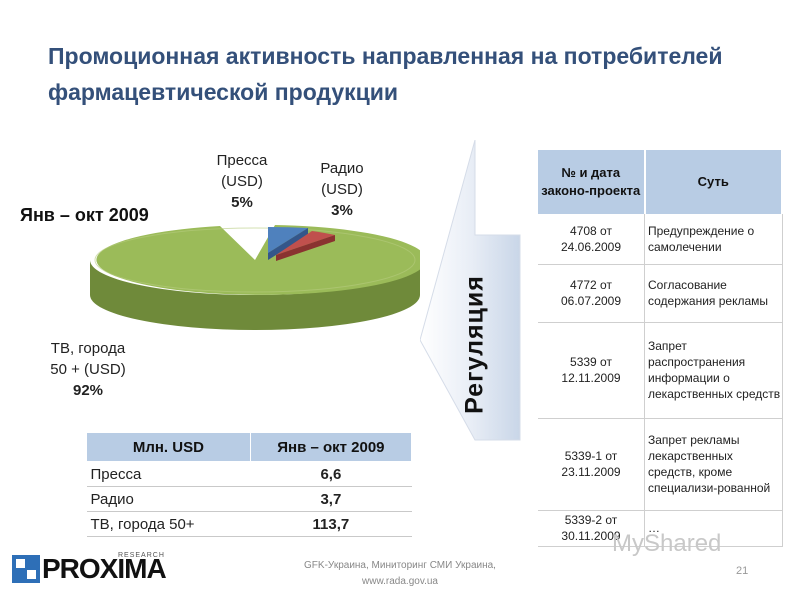 The height and width of the screenshot is (600, 800). I want to click on row-label: ТВ, города 50+, so click(168, 524).